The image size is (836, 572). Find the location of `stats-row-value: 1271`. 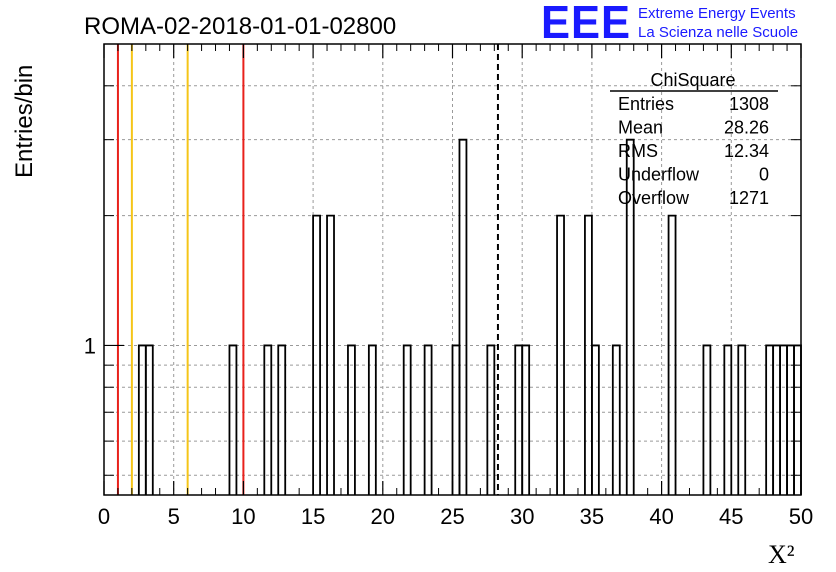

stats-row-value: 1271 is located at coordinates (749, 198).